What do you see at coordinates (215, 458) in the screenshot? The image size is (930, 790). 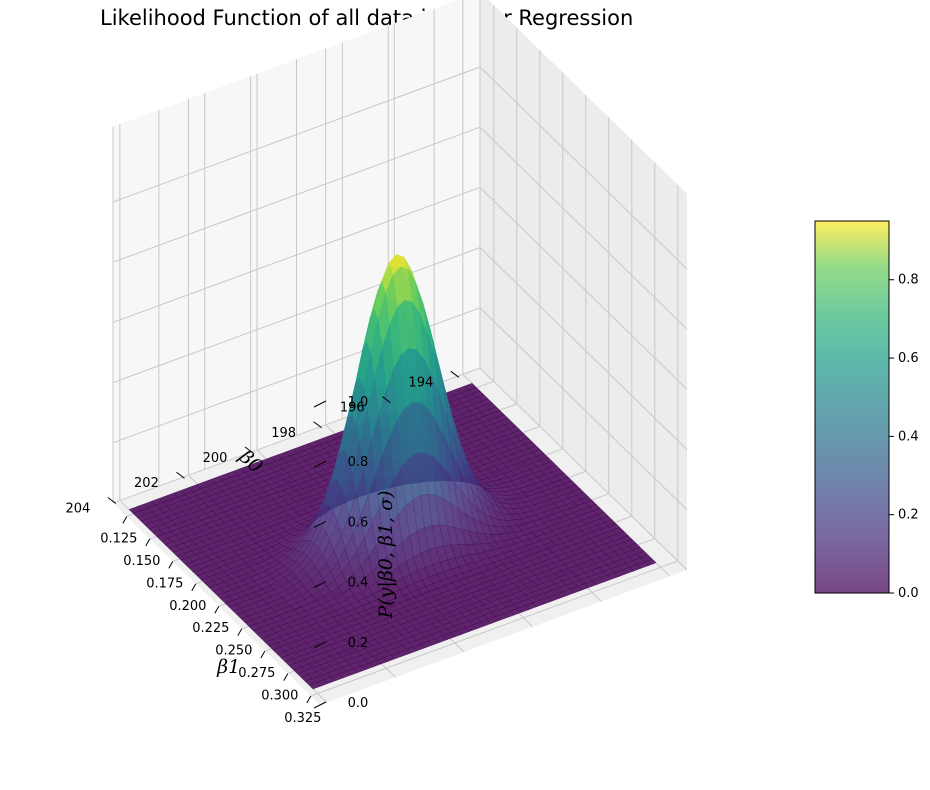 I see `y-tick-label: 200` at bounding box center [215, 458].